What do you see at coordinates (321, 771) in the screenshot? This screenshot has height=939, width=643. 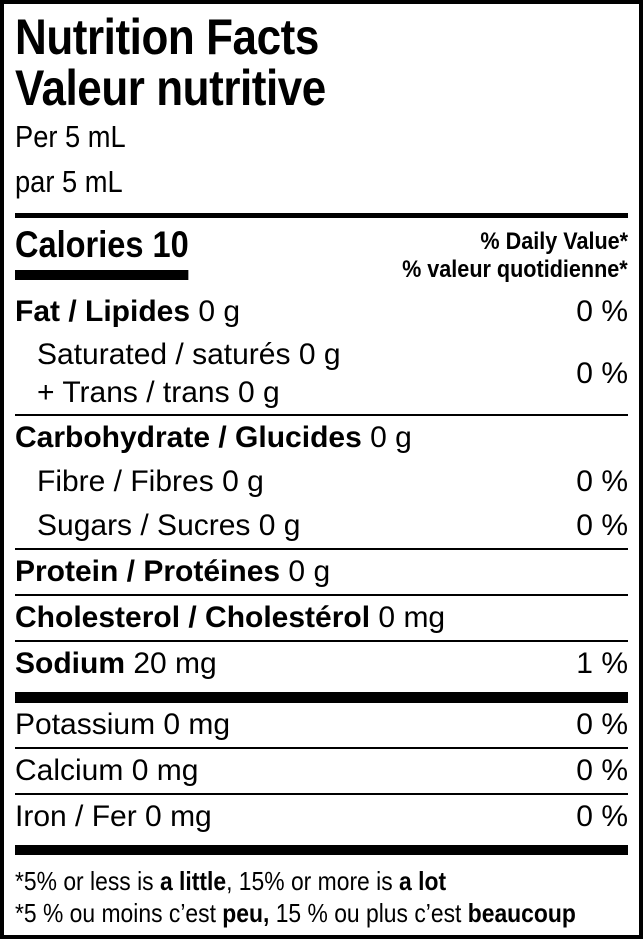 I see `row-calcium: Calcium 0 mg 0 %` at bounding box center [321, 771].